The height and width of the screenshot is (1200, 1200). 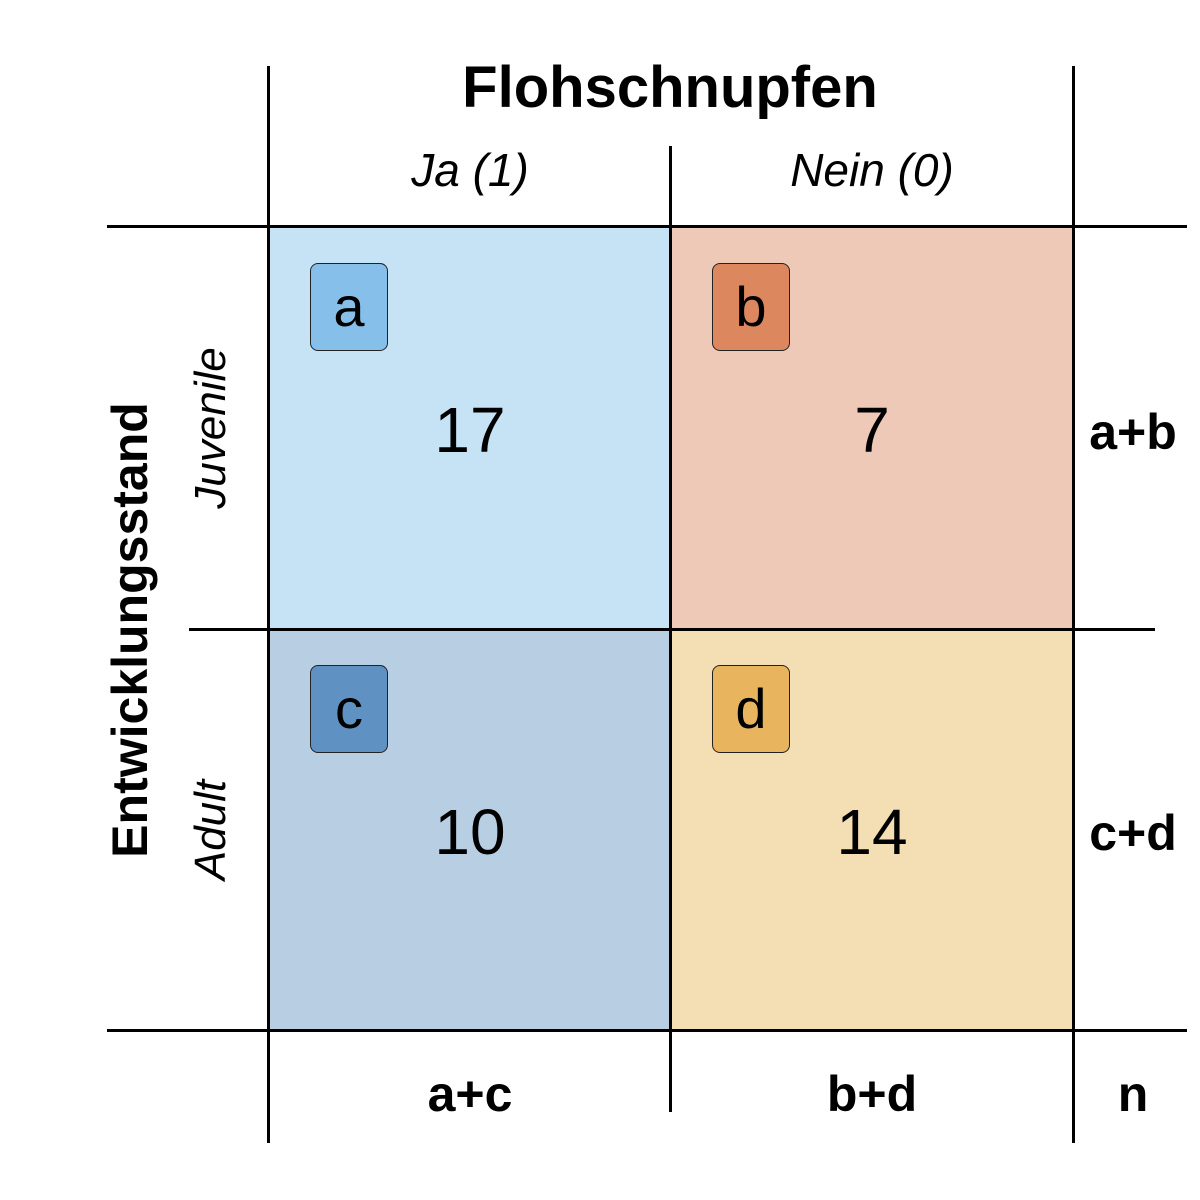 I want to click on count-b: 7, so click(x=872, y=430).